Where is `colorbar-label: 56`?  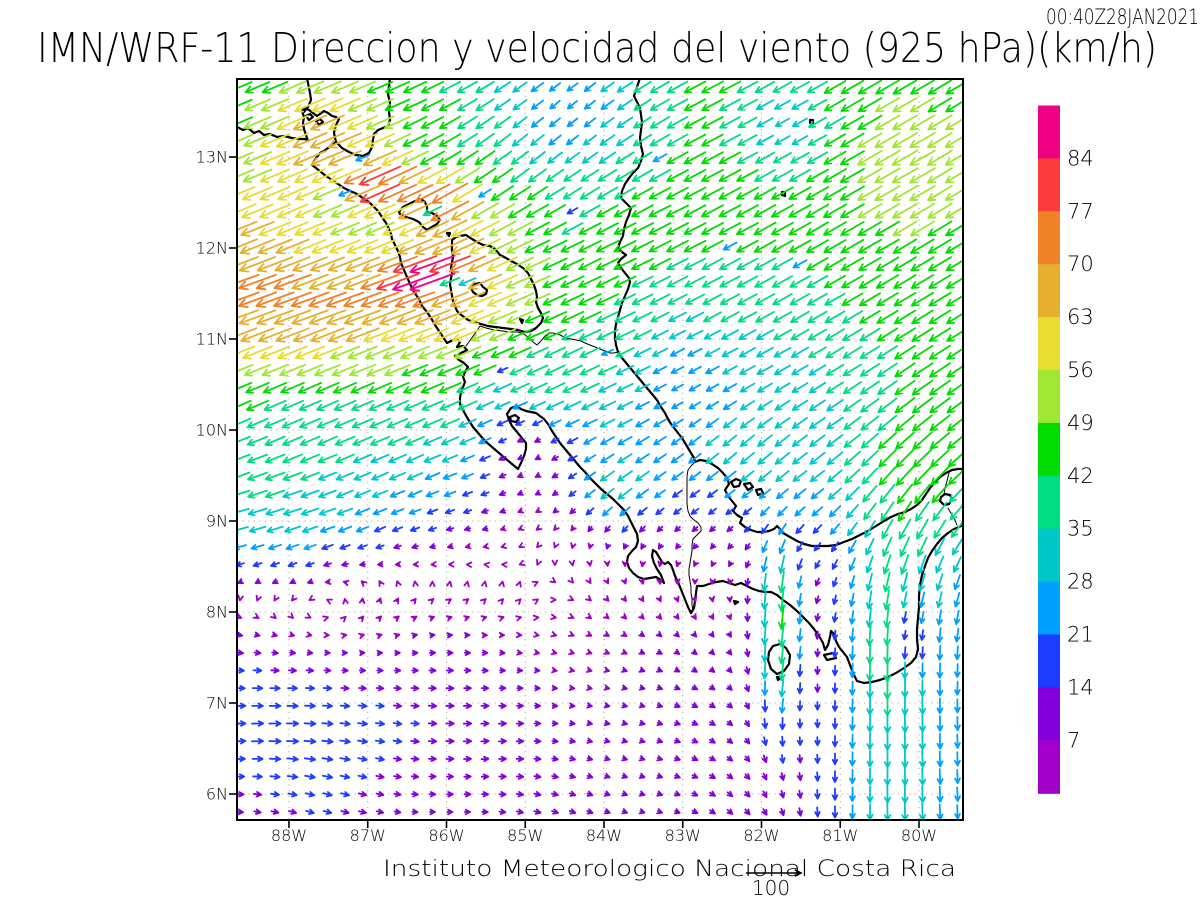 colorbar-label: 56 is located at coordinates (1080, 370).